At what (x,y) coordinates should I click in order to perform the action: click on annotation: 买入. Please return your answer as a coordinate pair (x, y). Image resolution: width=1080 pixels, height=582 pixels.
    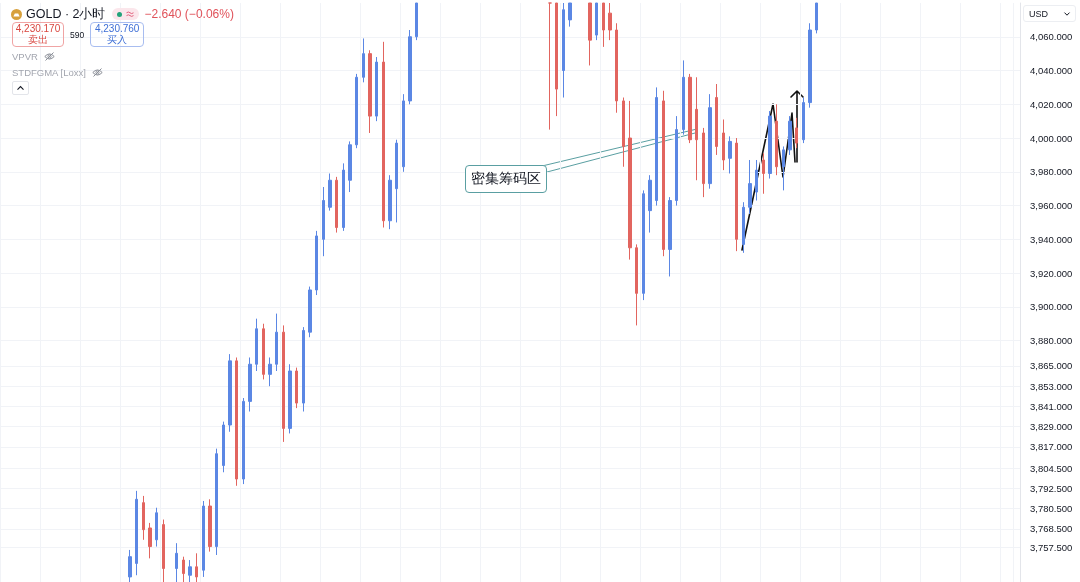
    Looking at the image, I should click on (117, 39).